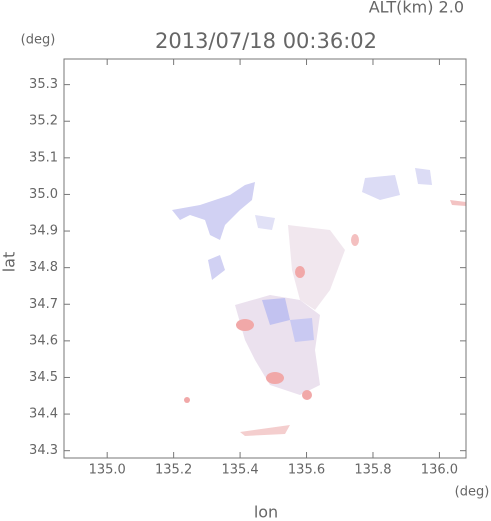 This screenshot has width=491, height=521. I want to click on y-tick-label: 35.0, so click(43, 194).